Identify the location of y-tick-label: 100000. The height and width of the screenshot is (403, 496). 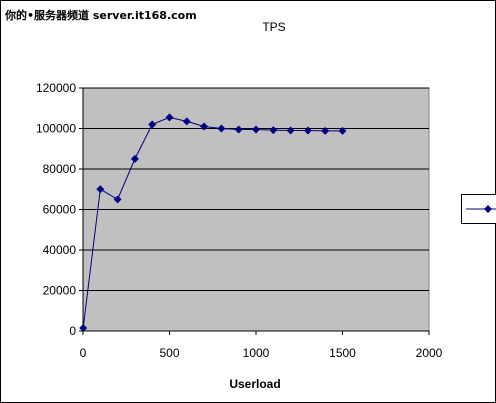
(56, 129).